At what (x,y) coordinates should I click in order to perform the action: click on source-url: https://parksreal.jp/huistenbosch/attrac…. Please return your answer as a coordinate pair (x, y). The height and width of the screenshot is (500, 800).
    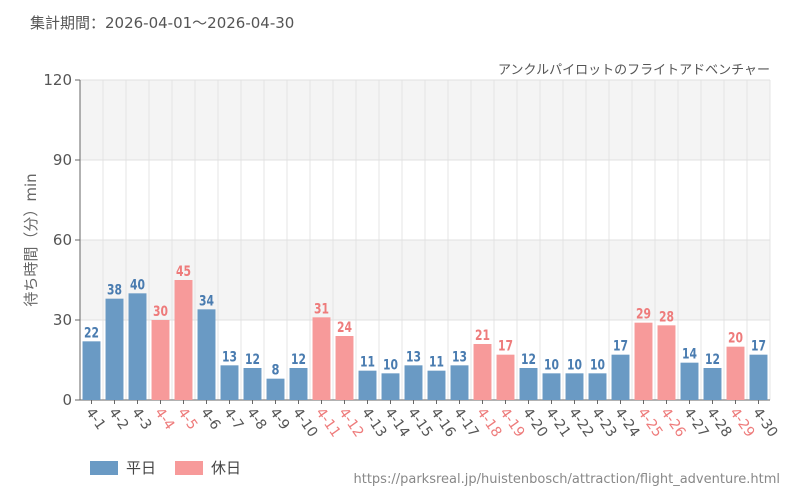
    Looking at the image, I should click on (567, 479).